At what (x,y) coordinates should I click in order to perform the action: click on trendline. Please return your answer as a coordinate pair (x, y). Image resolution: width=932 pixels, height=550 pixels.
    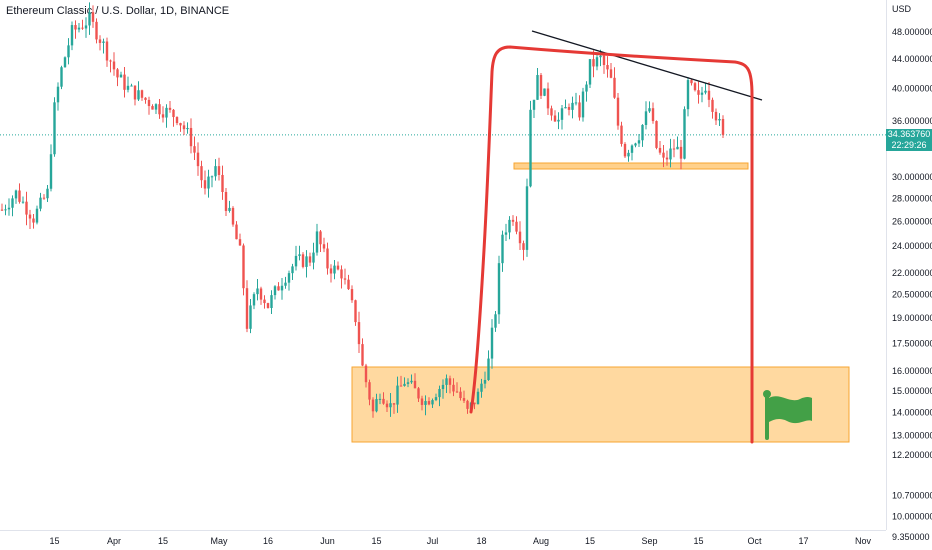
    Looking at the image, I should click on (647, 65).